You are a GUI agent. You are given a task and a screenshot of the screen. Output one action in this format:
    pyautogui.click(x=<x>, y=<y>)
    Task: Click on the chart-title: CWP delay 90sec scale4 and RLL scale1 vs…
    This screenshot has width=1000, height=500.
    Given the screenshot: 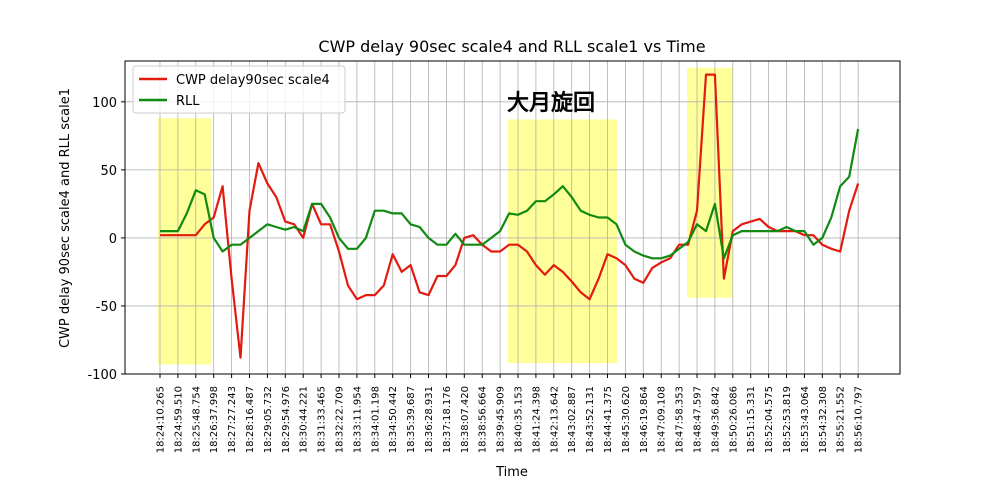 What is the action you would take?
    pyautogui.click(x=511, y=46)
    